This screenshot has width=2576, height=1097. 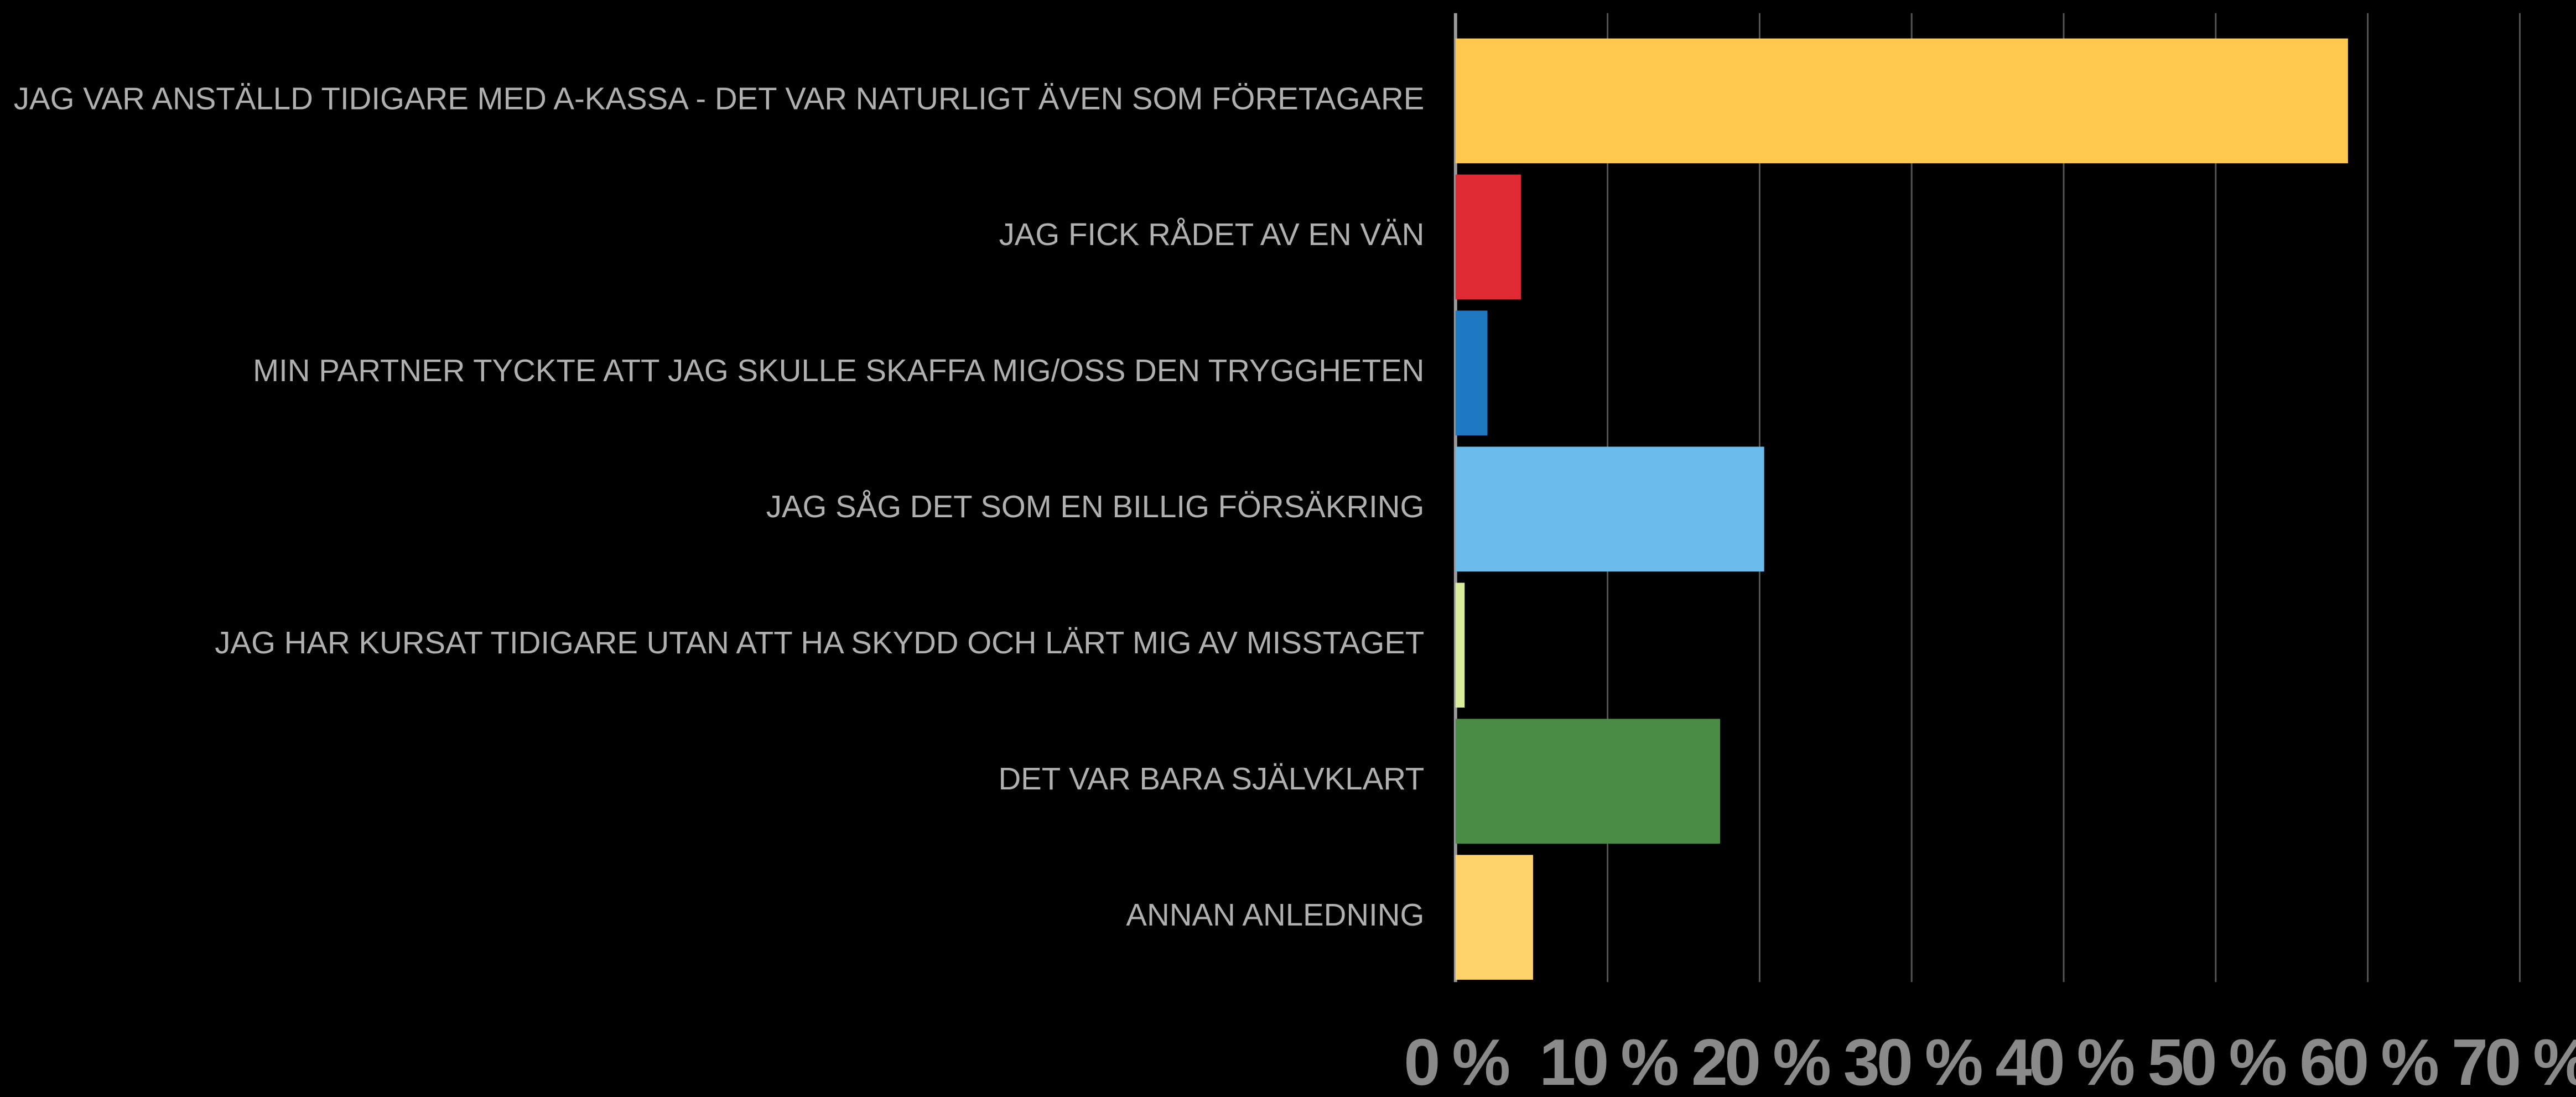 What do you see at coordinates (1912, 1061) in the screenshot?
I see `x-tick-label: 30 %` at bounding box center [1912, 1061].